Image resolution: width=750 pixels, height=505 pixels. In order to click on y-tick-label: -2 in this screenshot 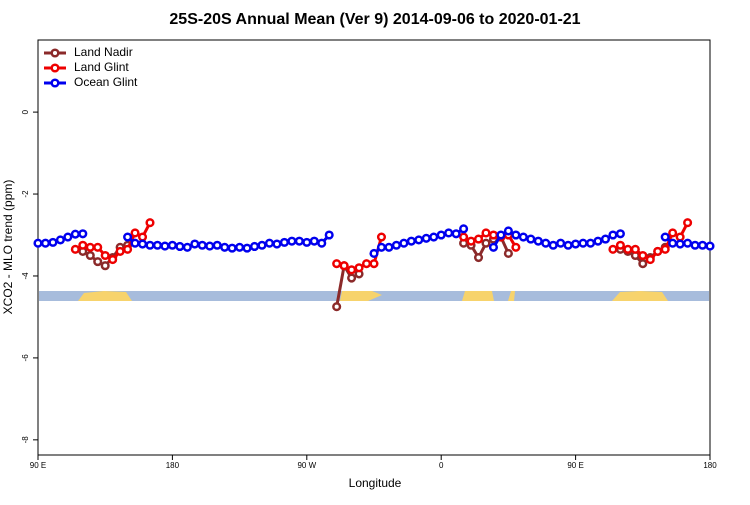, I will do `click(25, 194)`.